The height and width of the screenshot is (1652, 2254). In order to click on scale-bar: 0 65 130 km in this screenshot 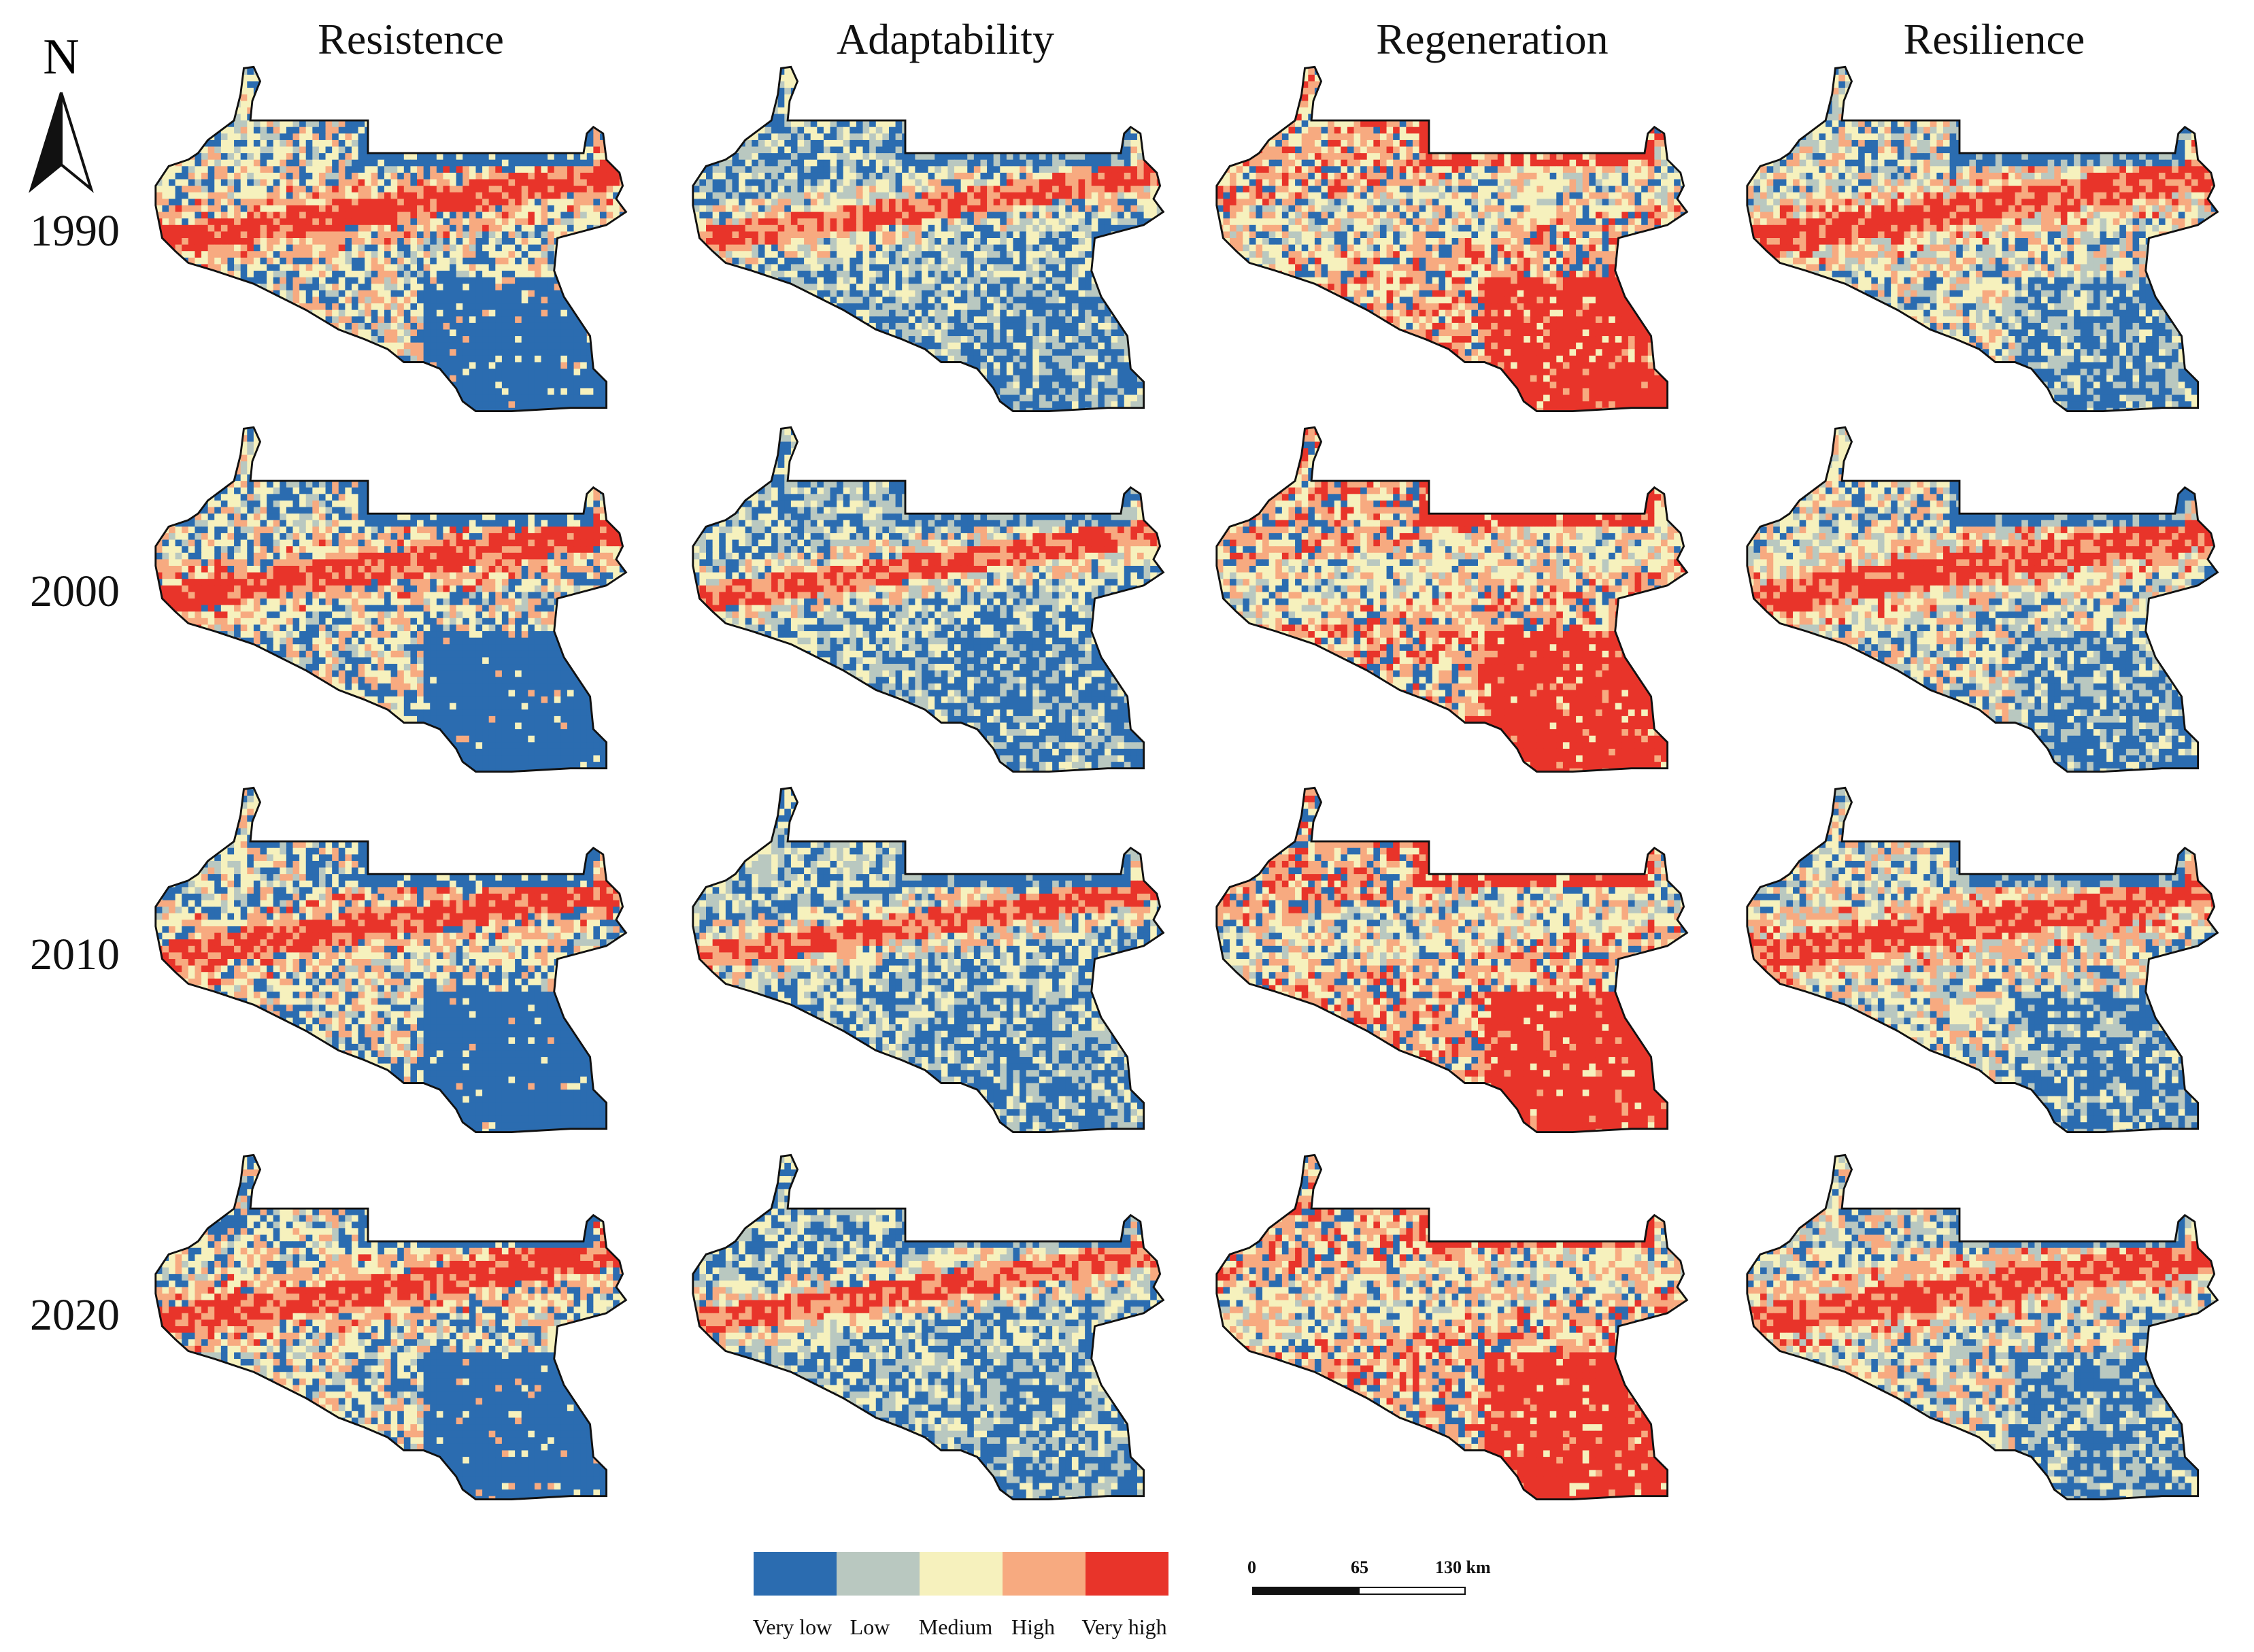, I will do `click(1394, 1581)`.